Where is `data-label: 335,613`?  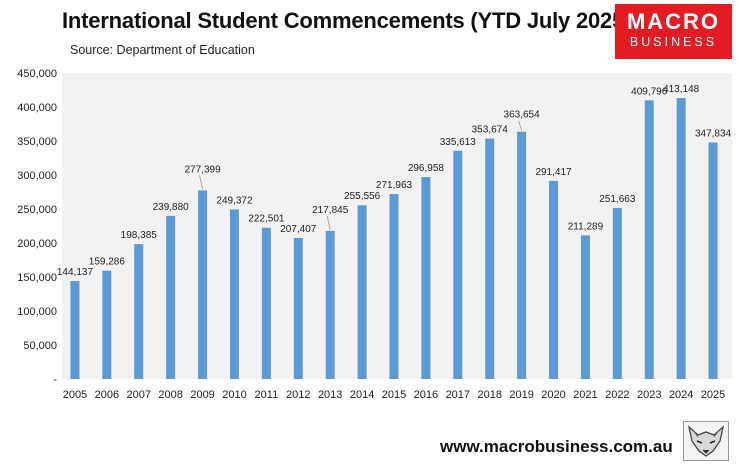
data-label: 335,613 is located at coordinates (458, 142).